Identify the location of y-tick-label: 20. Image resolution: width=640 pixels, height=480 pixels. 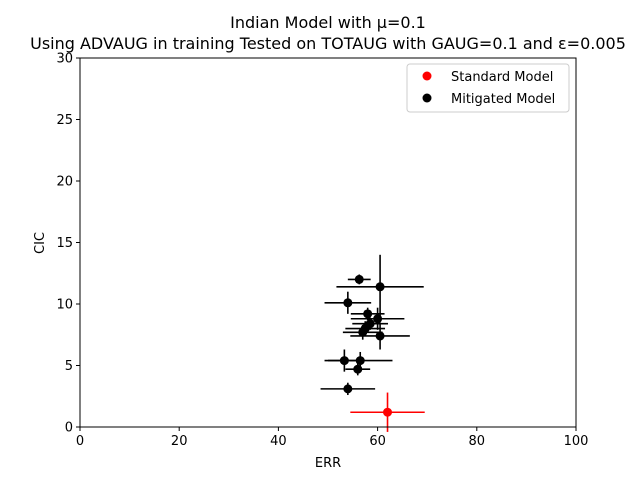
(64, 182).